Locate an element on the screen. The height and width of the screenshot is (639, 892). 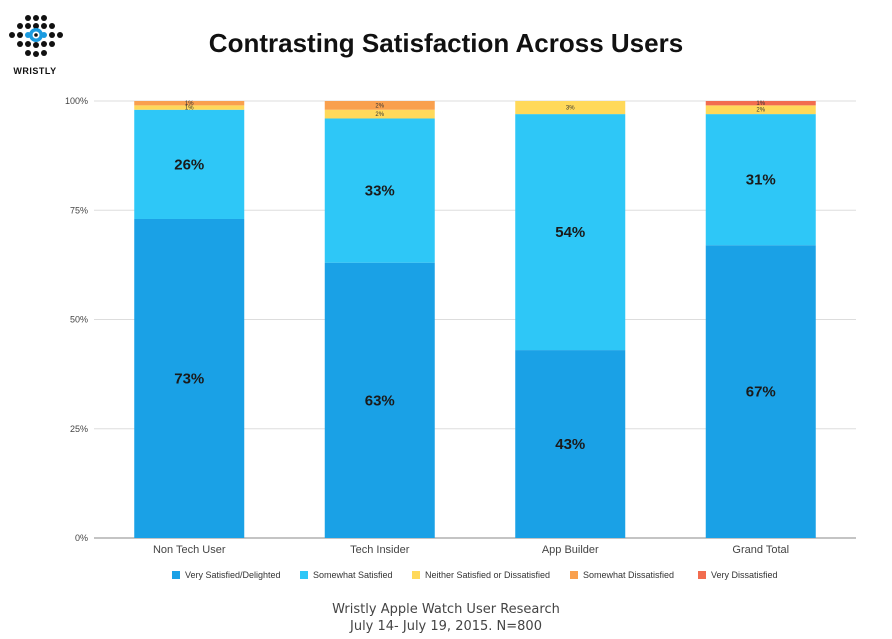
data-label: 31% is located at coordinates (761, 180).